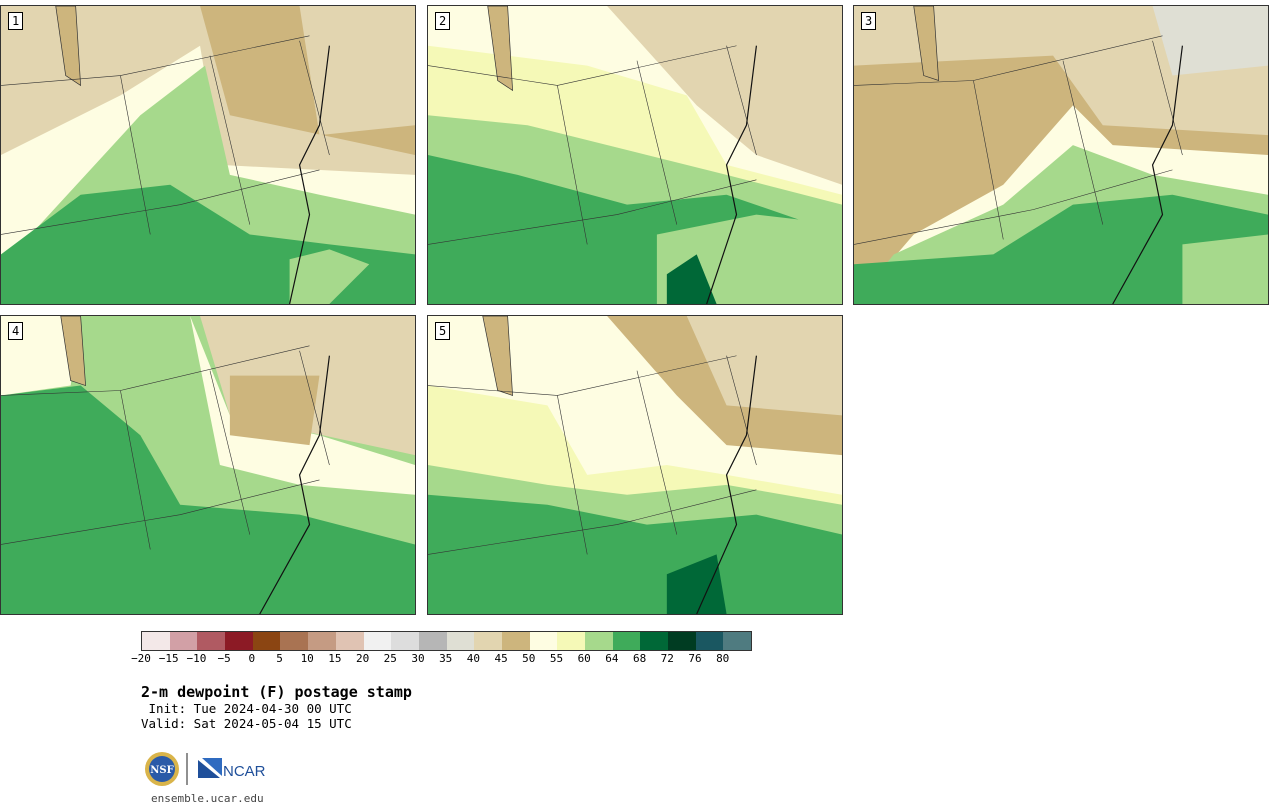 This screenshot has width=1280, height=809. I want to click on colorbar-tick: 25, so click(390, 658).